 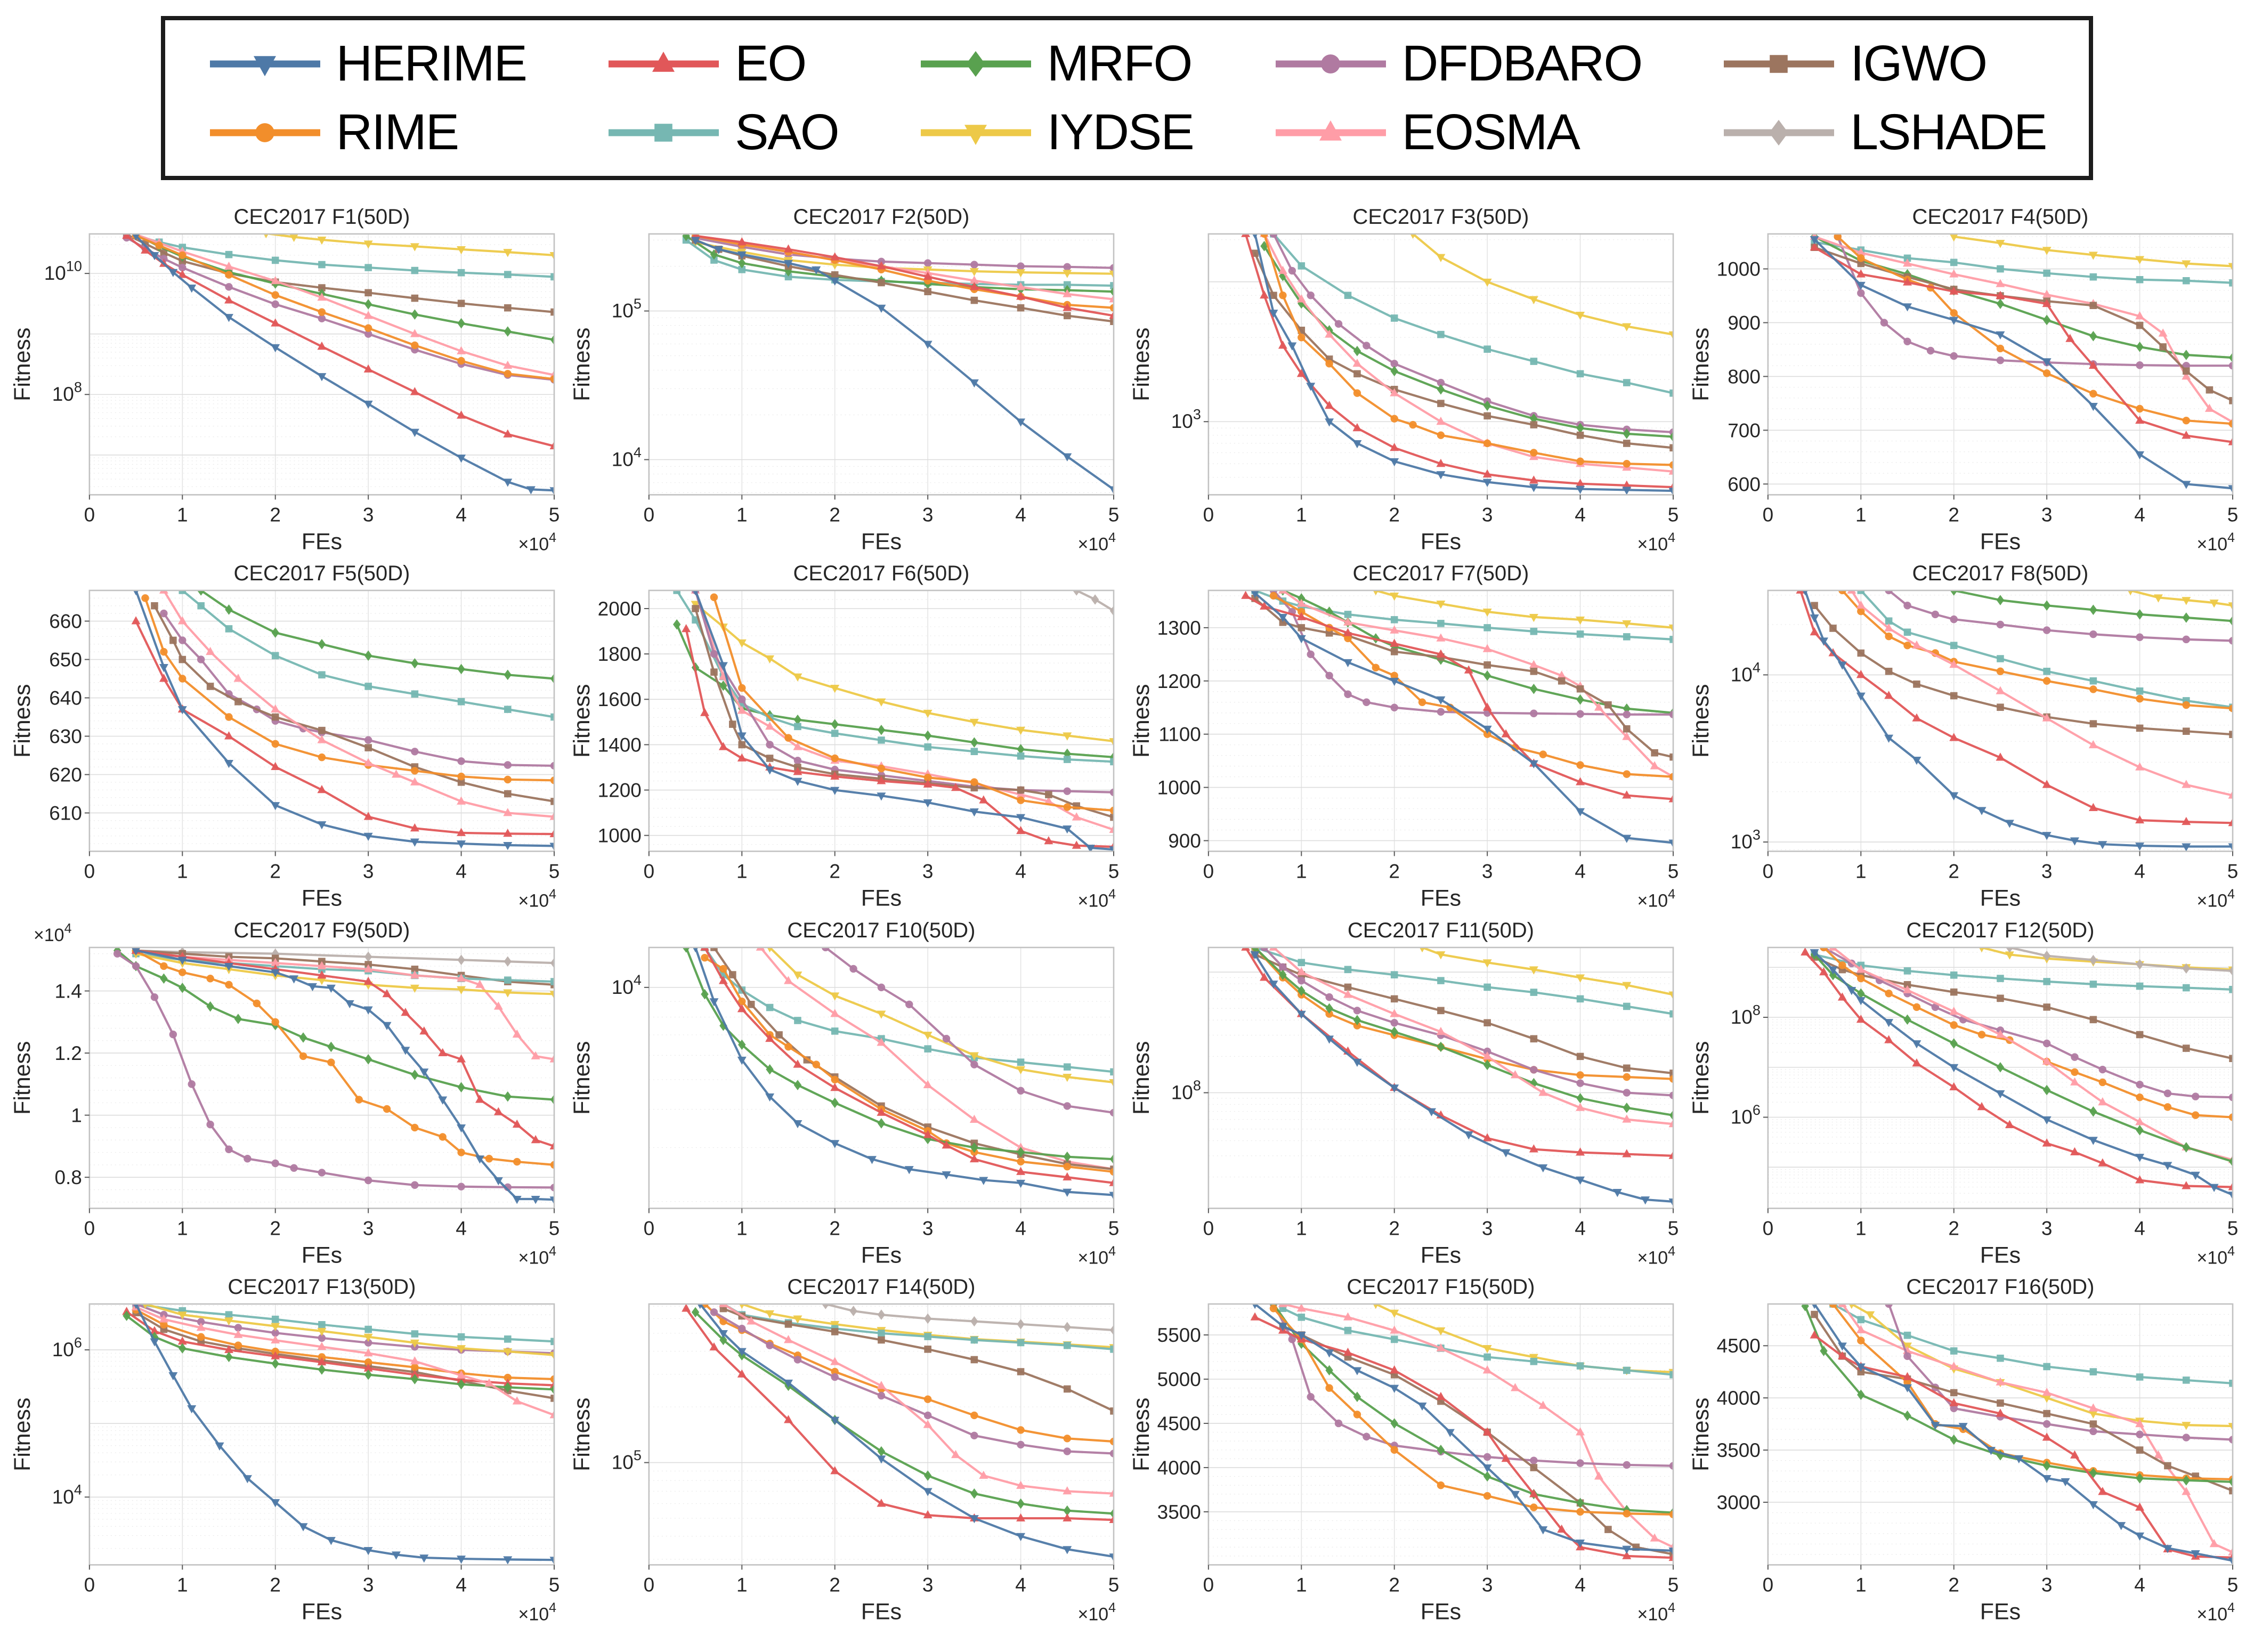 What do you see at coordinates (1739, 1398) in the screenshot?
I see `svg-text: 4000` at bounding box center [1739, 1398].